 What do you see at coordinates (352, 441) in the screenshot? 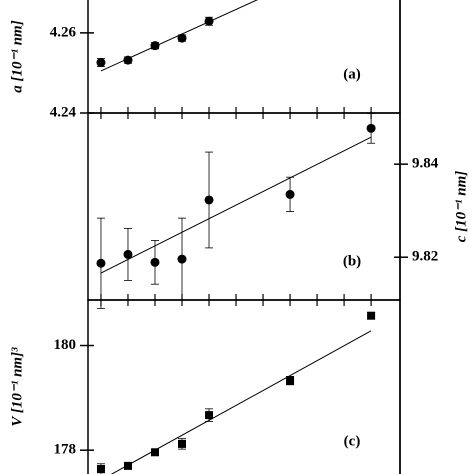
I see `panel-label: (c)` at bounding box center [352, 441].